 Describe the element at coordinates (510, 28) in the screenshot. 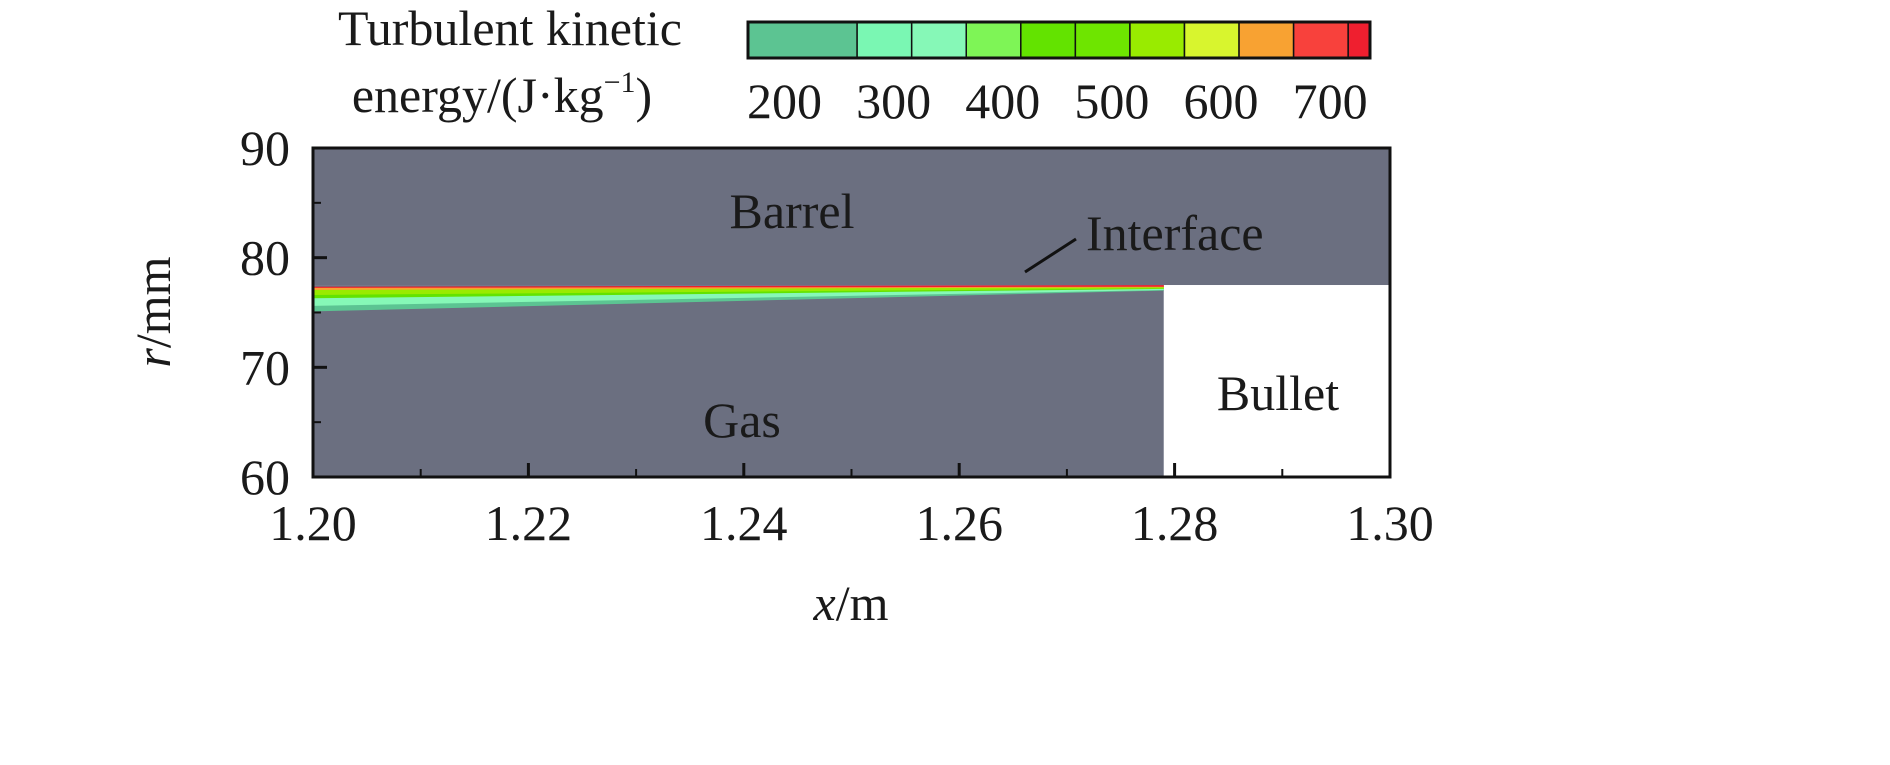

I see `colorbar-title-line1: Turbulent kinetic` at that location.